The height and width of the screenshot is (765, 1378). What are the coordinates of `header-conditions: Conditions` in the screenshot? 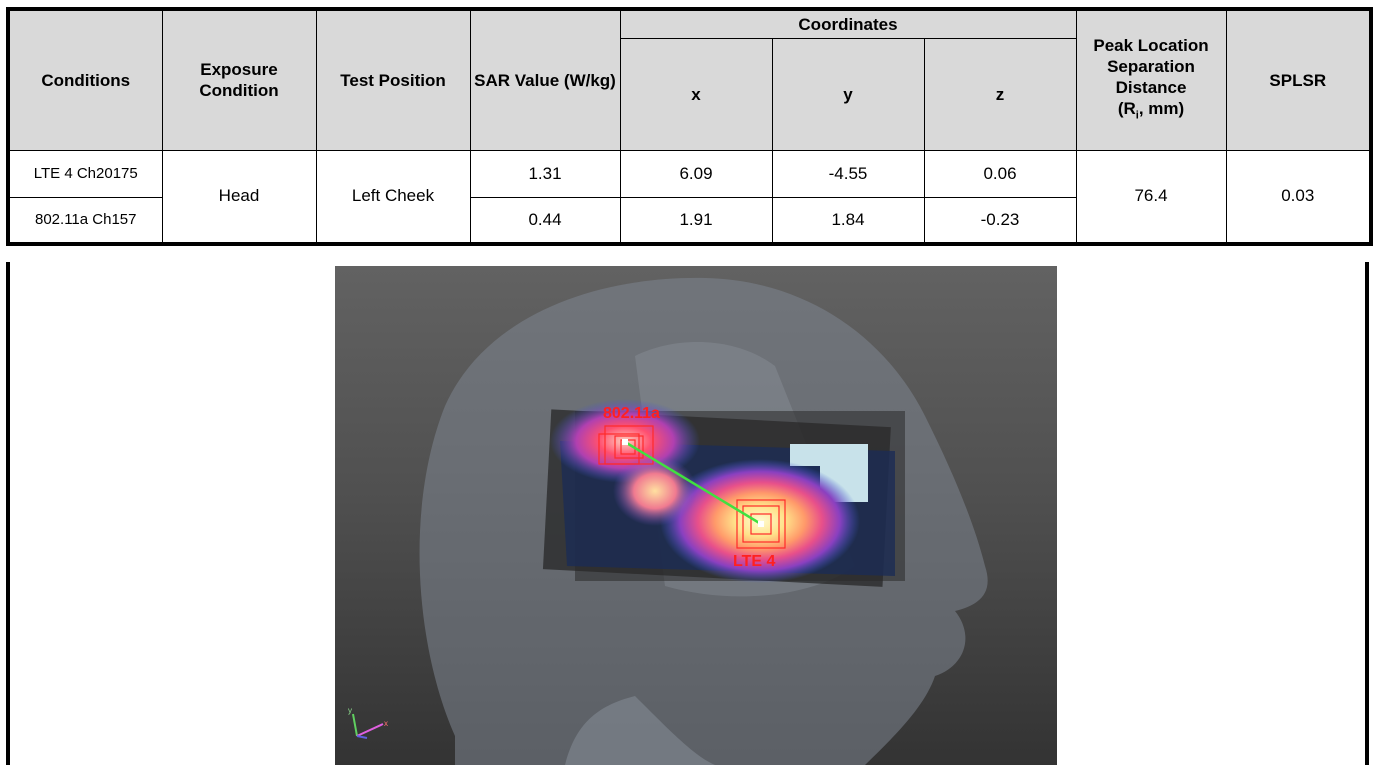 It's located at (84, 79).